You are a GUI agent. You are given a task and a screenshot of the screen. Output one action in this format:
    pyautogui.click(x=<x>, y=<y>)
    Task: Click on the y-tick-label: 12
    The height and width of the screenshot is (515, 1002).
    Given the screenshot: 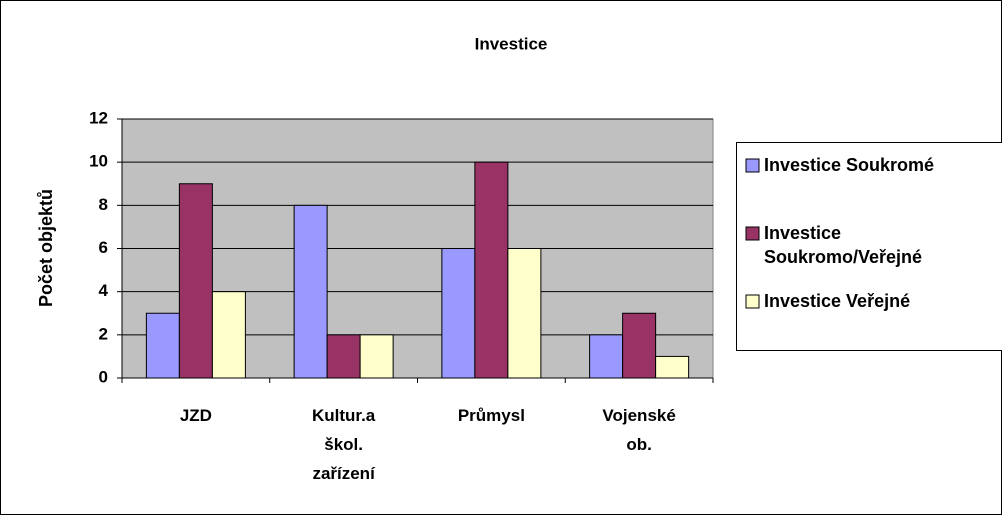 What is the action you would take?
    pyautogui.click(x=98, y=117)
    